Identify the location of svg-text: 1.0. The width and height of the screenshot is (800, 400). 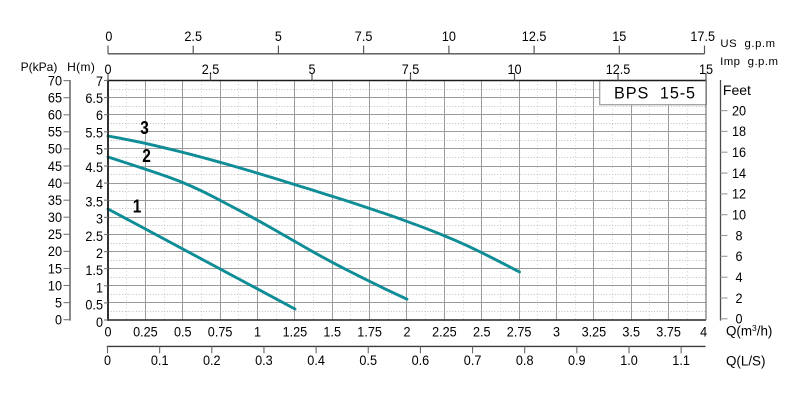
(629, 360).